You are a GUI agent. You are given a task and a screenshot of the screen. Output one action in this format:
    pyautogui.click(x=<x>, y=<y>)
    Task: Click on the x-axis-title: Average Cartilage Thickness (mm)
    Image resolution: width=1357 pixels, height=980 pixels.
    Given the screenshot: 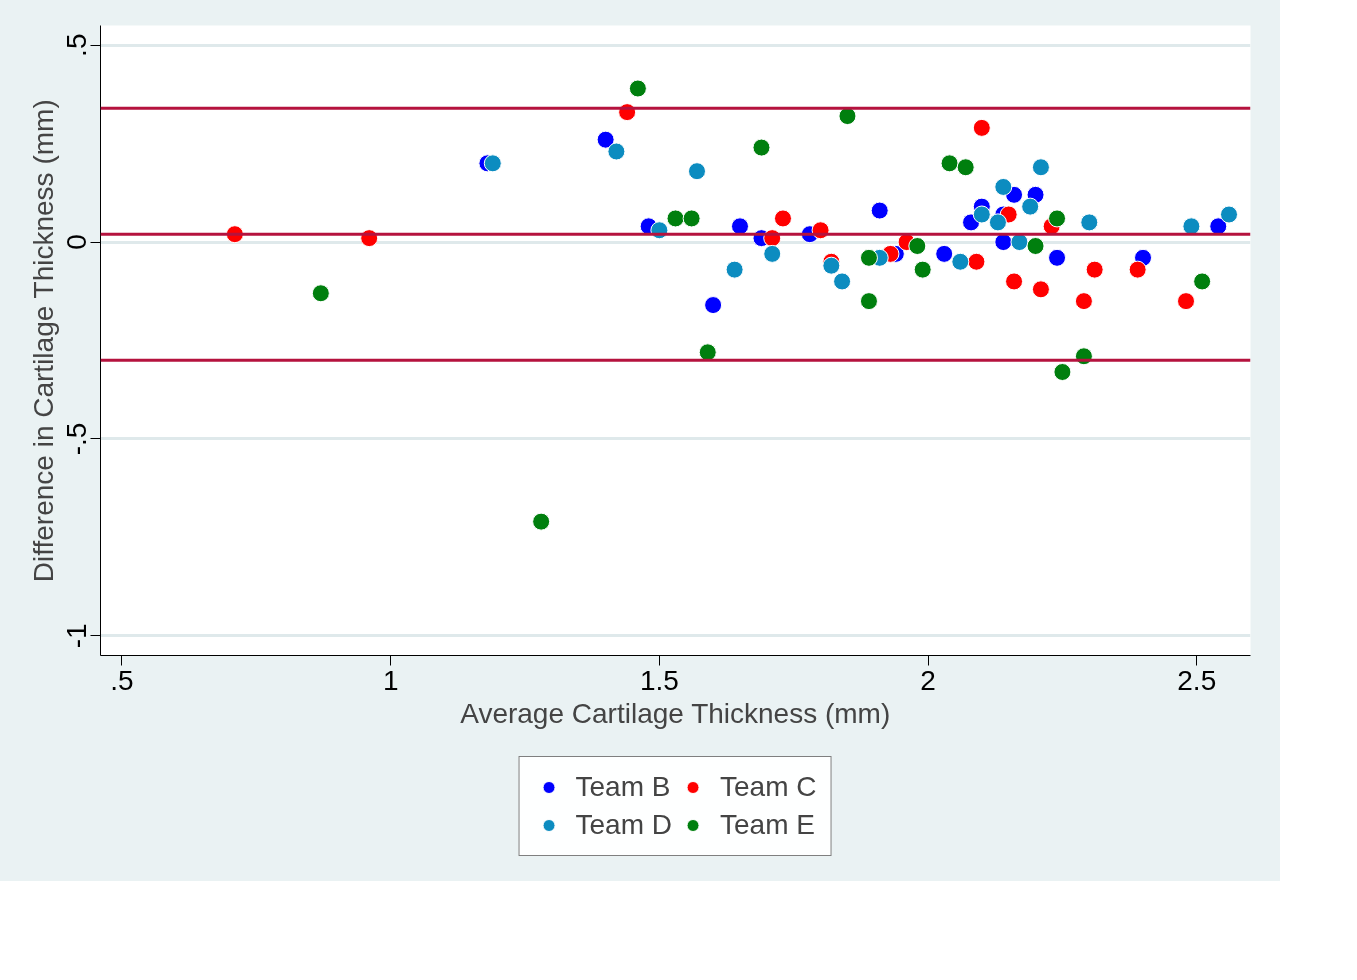 What is the action you would take?
    pyautogui.click(x=675, y=713)
    